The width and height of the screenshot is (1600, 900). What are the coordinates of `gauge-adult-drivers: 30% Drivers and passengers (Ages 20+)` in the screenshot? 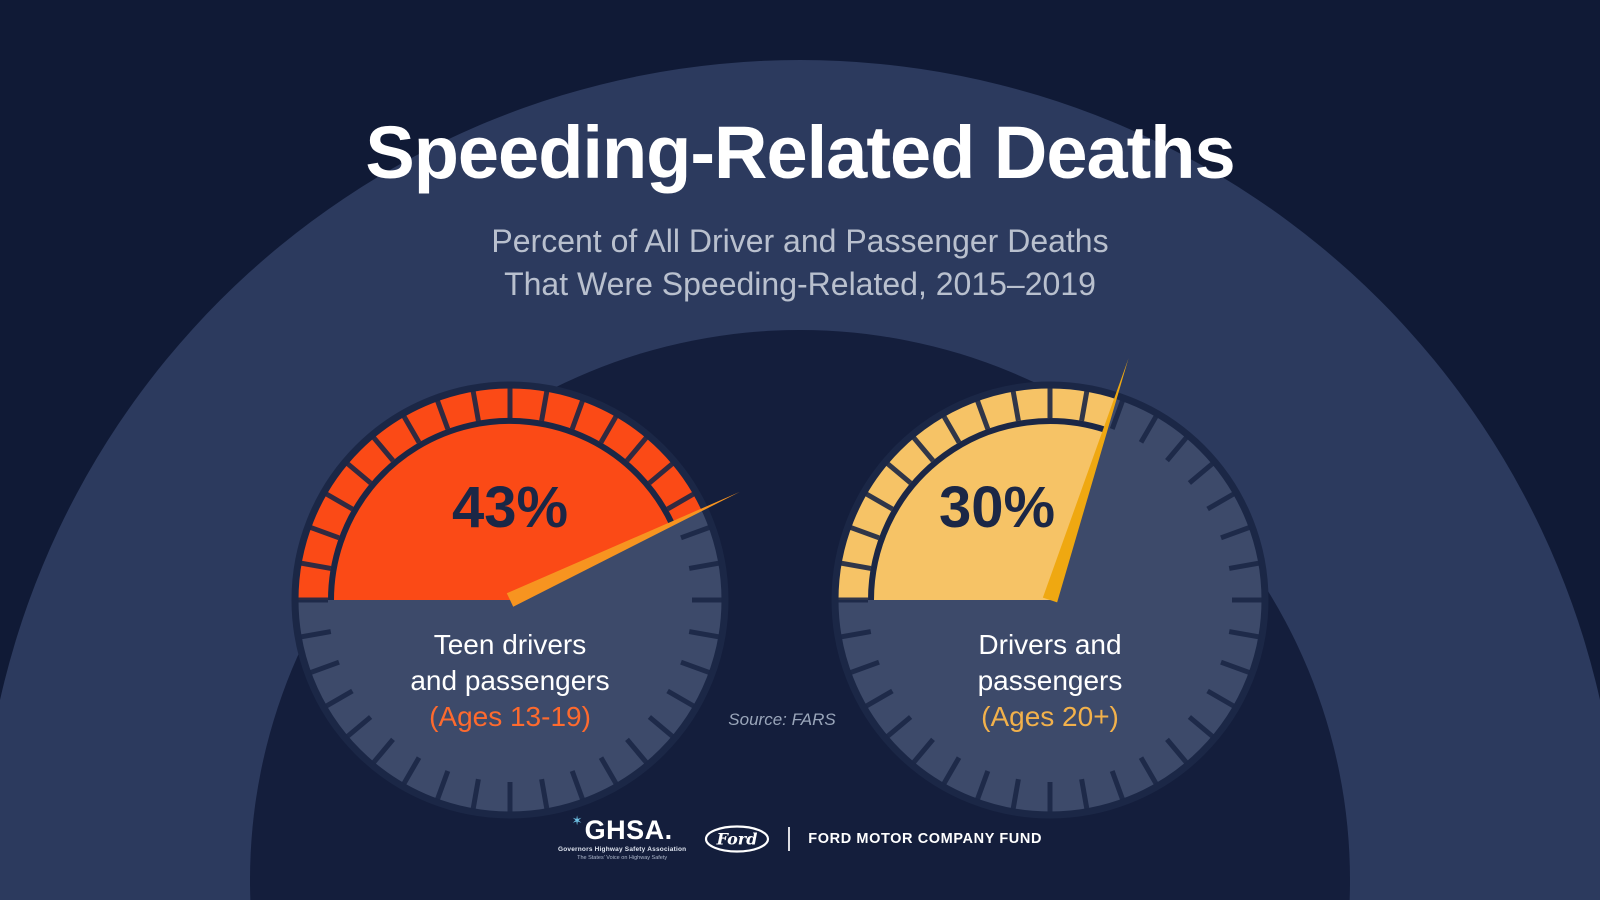 It's located at (1050, 588).